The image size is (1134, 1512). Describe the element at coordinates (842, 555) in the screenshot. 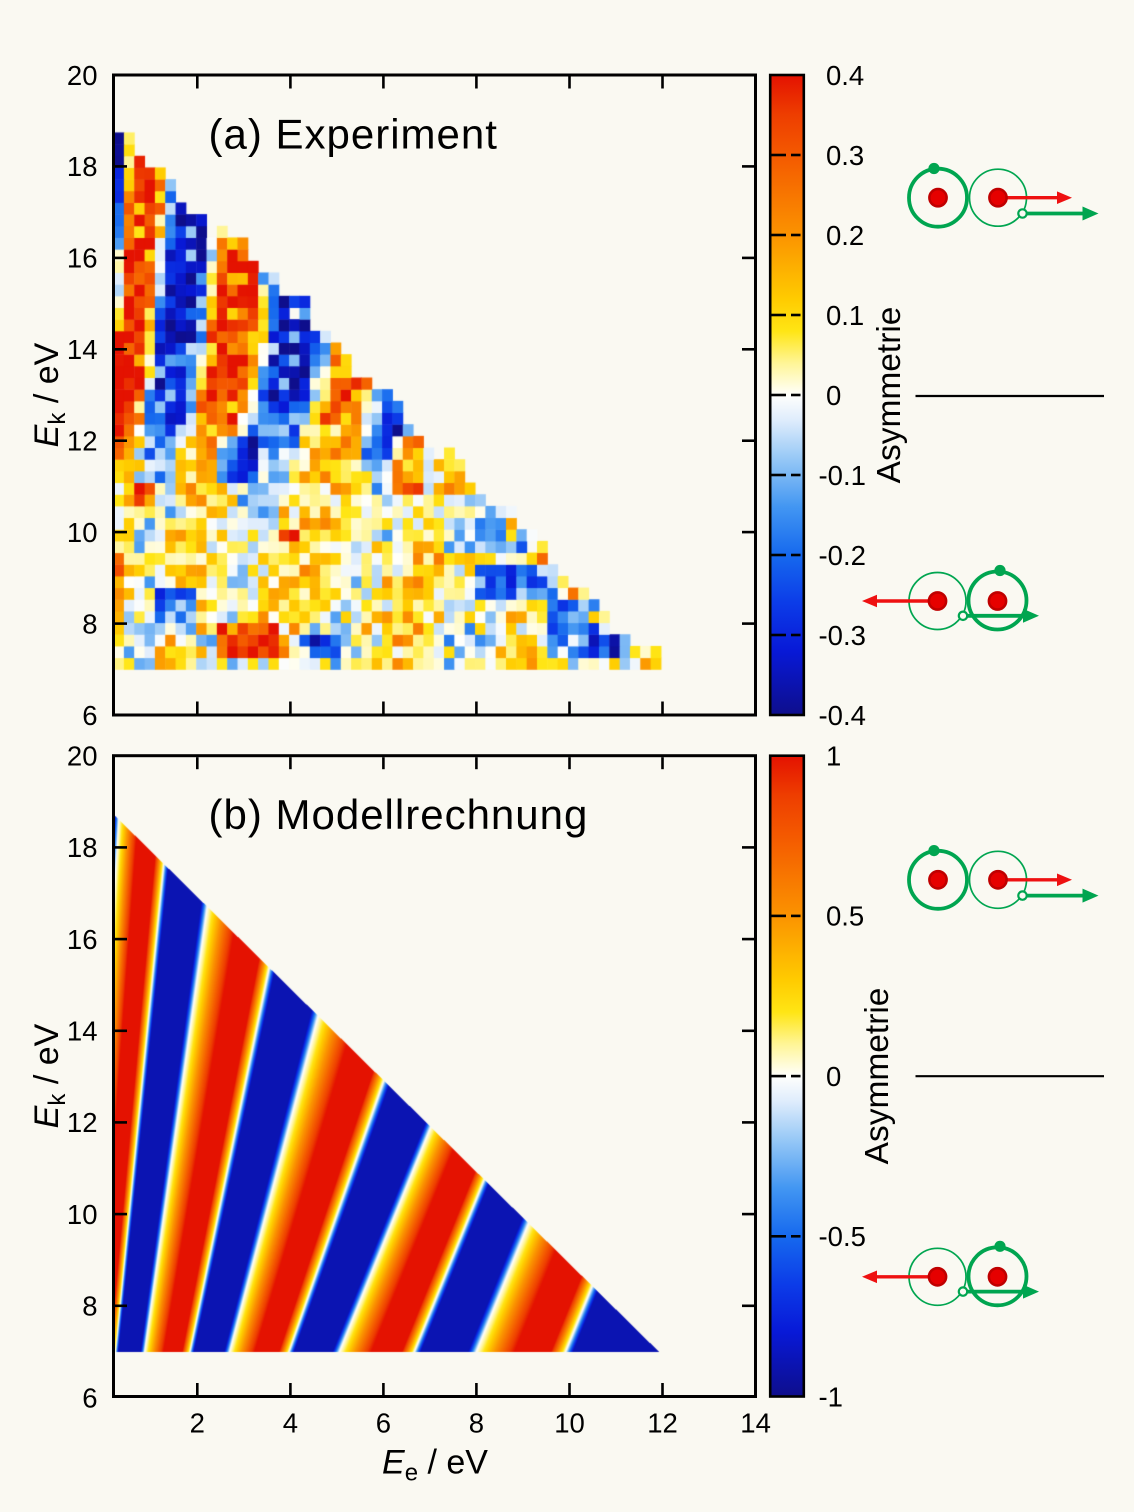

I see `svg-text: -0.2` at that location.